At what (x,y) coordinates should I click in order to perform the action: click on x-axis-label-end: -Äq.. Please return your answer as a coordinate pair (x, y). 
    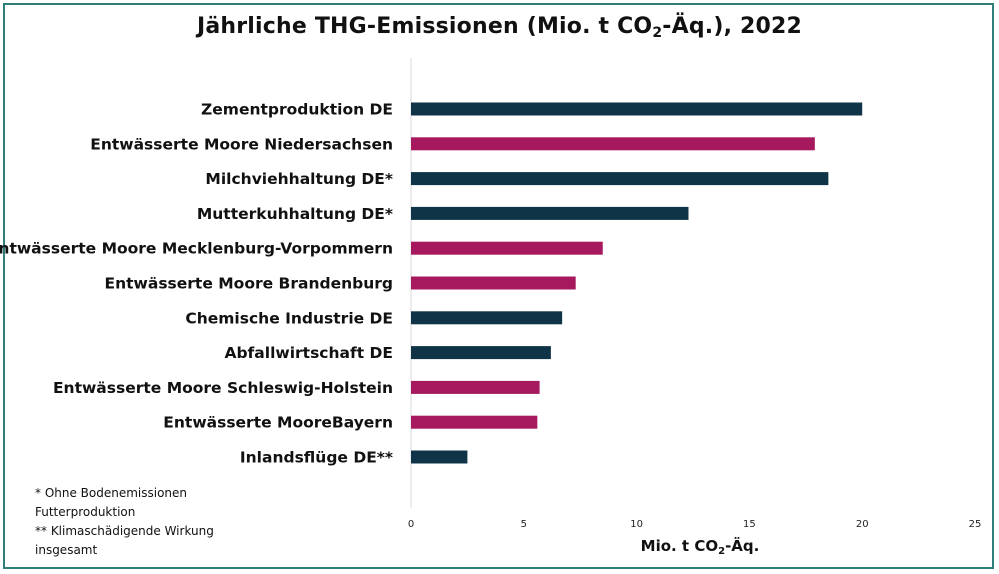
    Looking at the image, I should click on (742, 546).